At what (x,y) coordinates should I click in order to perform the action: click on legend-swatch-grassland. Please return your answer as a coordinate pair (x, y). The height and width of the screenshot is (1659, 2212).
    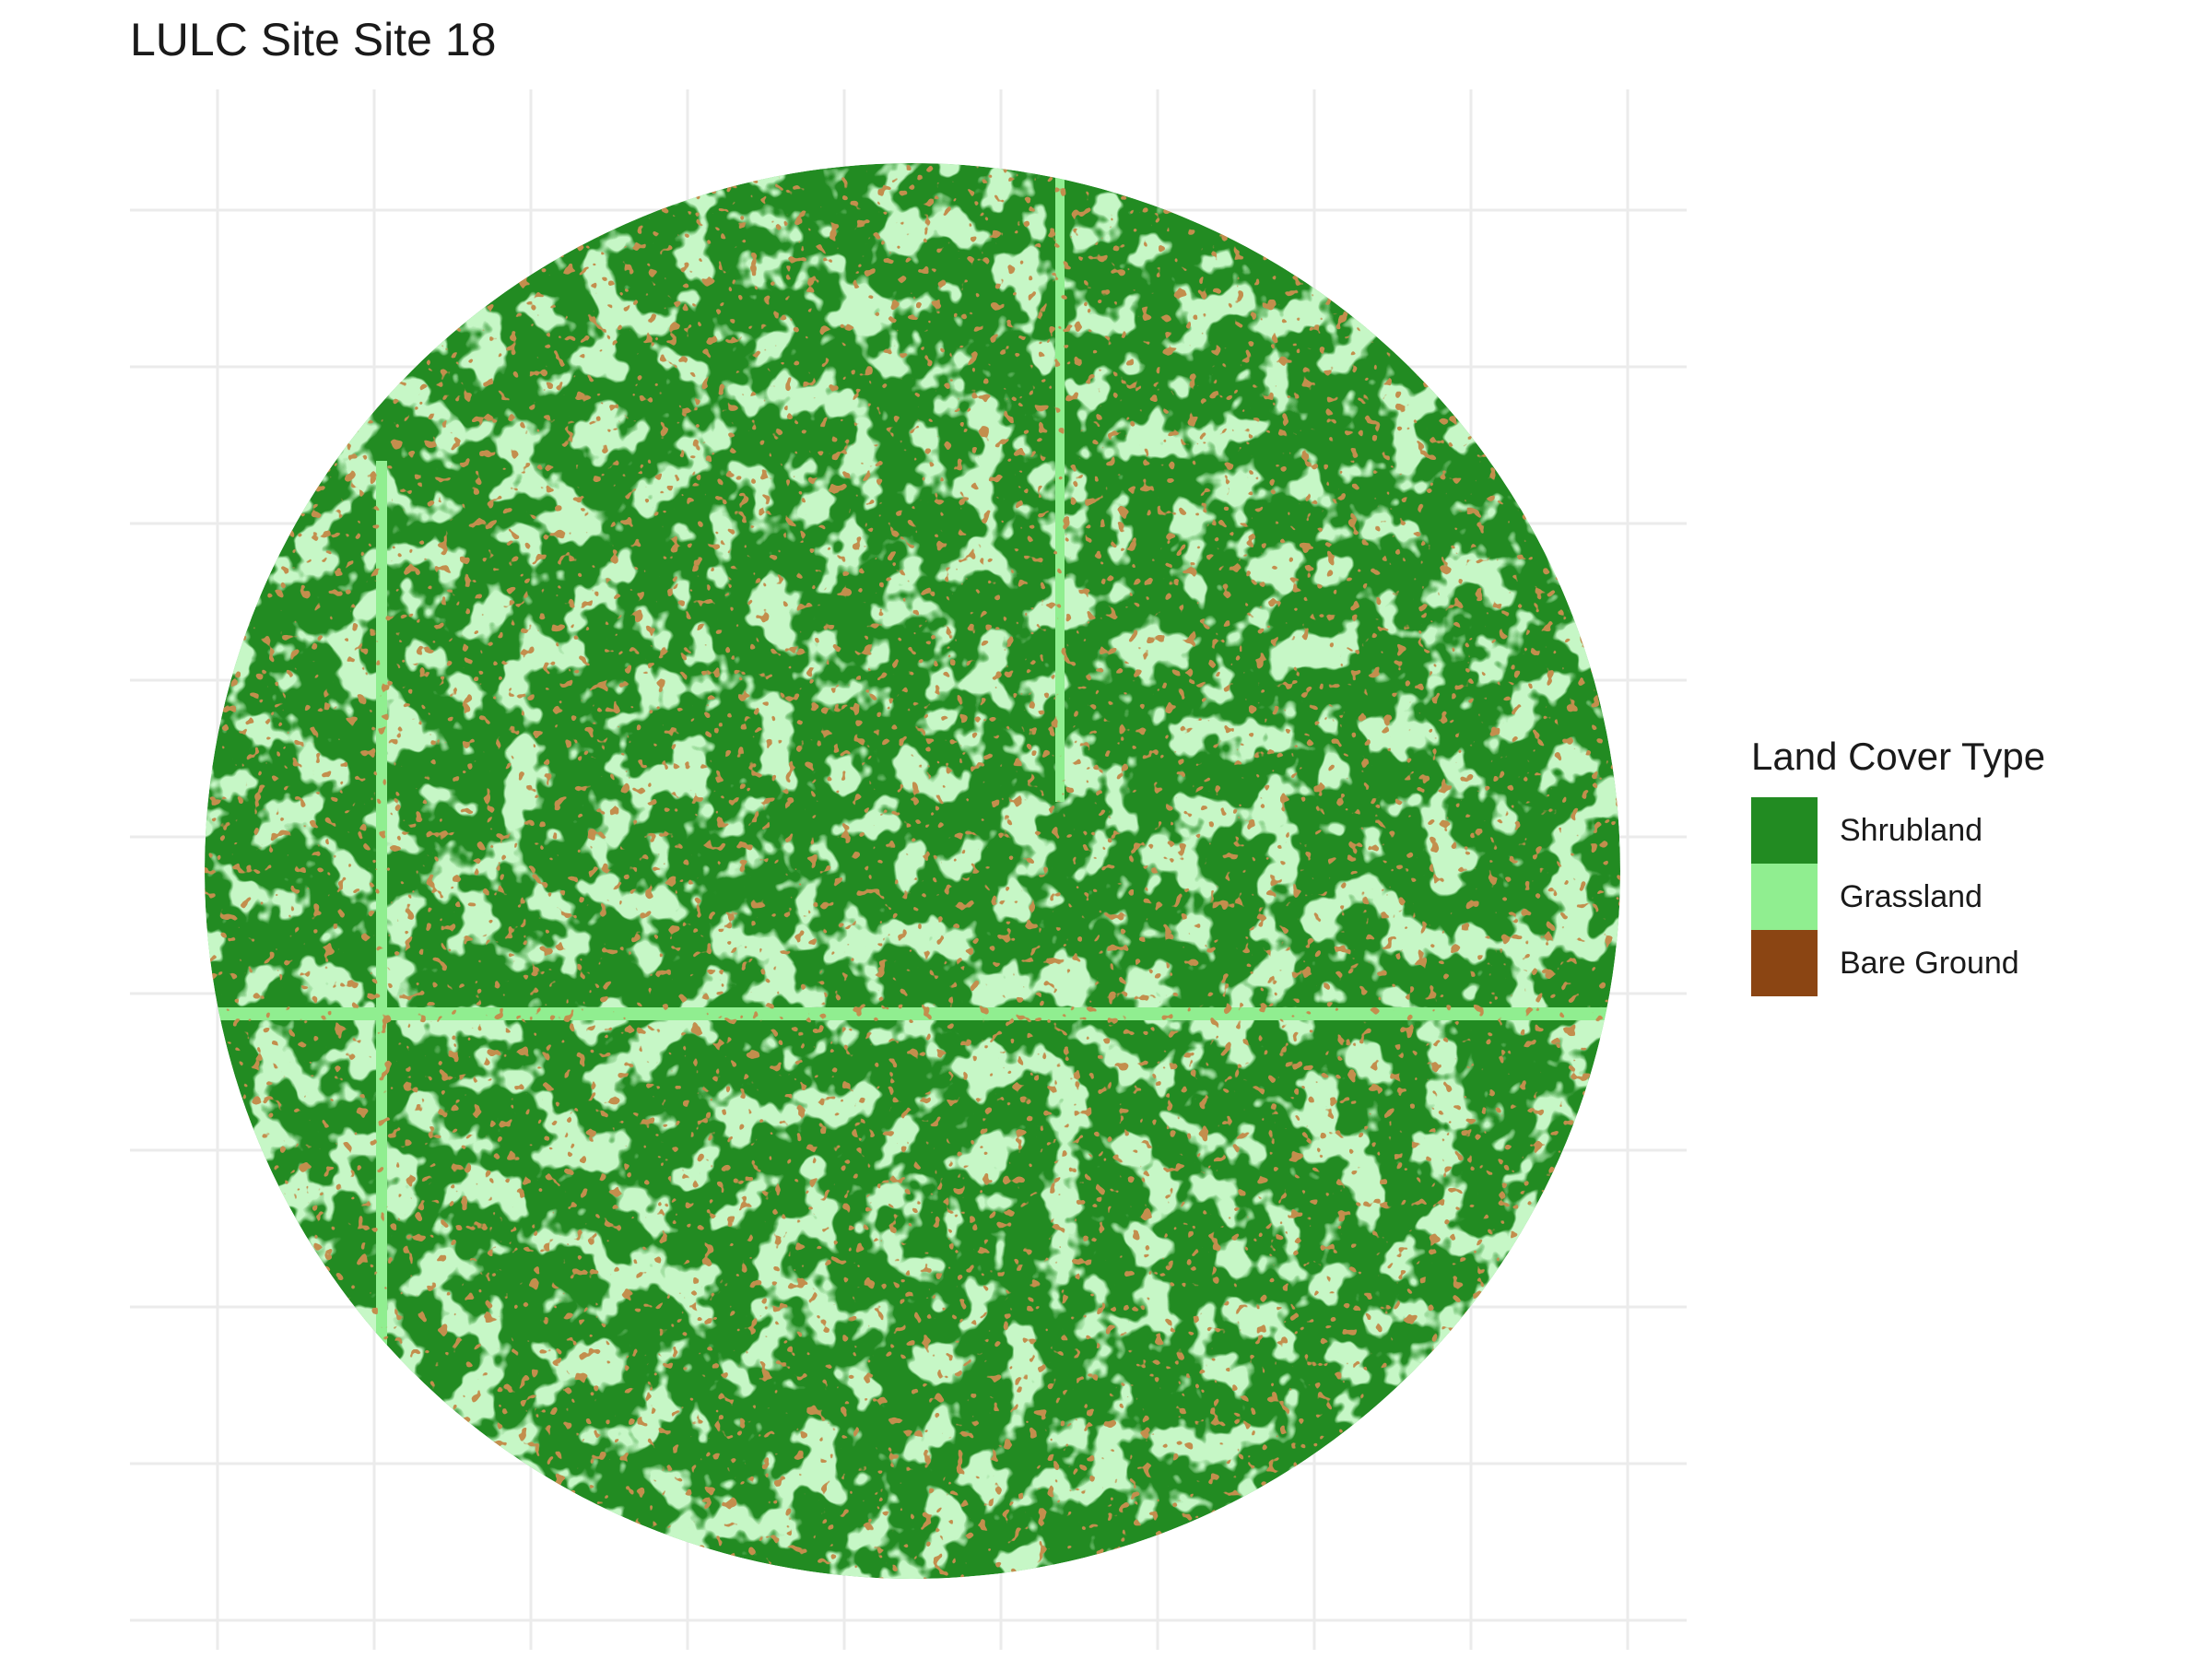
    Looking at the image, I should click on (1784, 897).